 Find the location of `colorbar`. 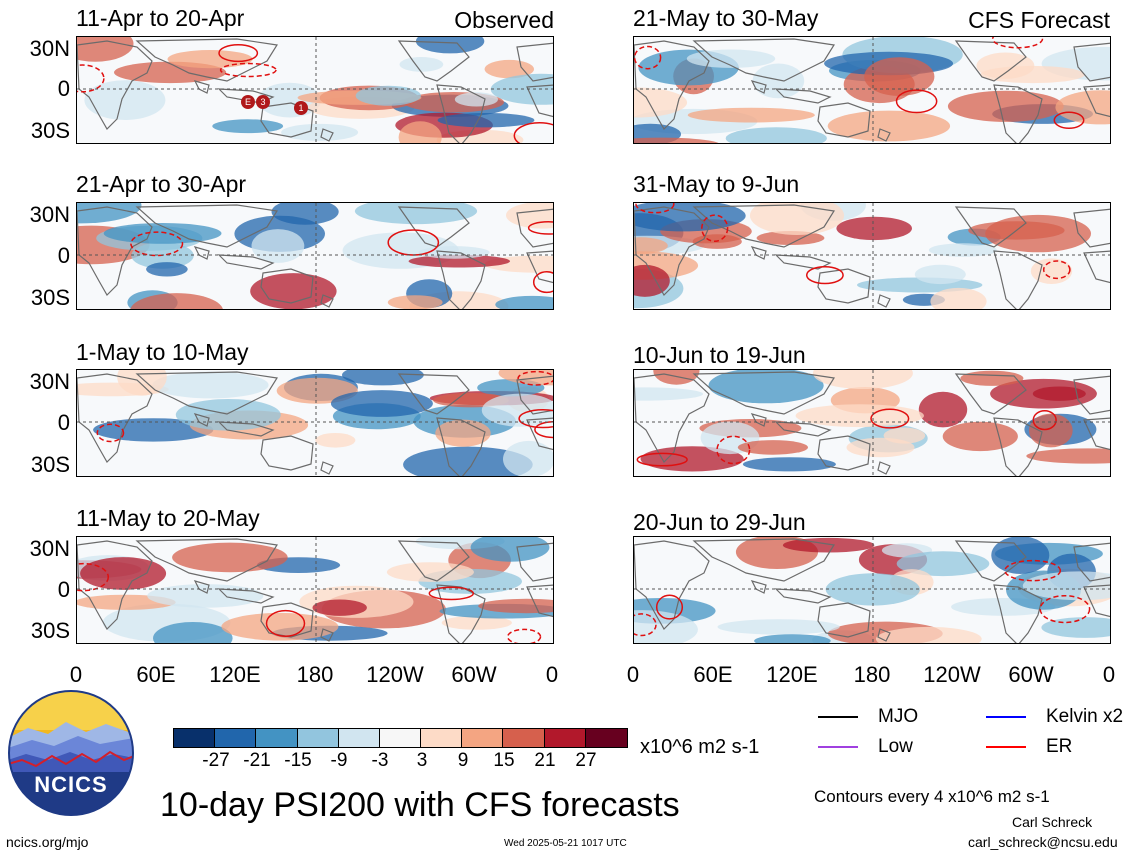

colorbar is located at coordinates (400, 738).